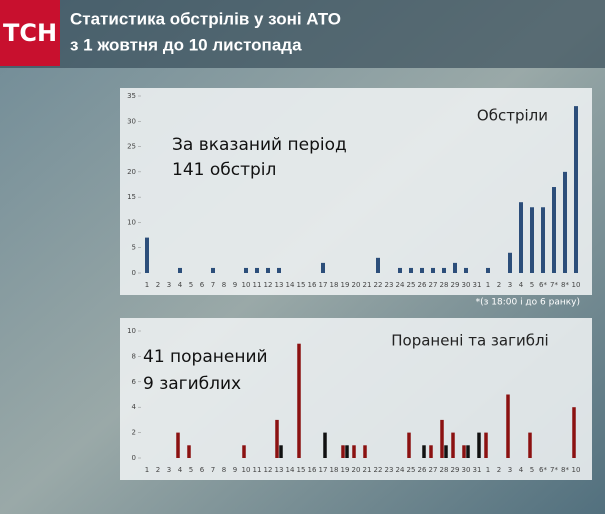  Describe the element at coordinates (356, 470) in the screenshot. I see `x-tick-label: 20` at that location.